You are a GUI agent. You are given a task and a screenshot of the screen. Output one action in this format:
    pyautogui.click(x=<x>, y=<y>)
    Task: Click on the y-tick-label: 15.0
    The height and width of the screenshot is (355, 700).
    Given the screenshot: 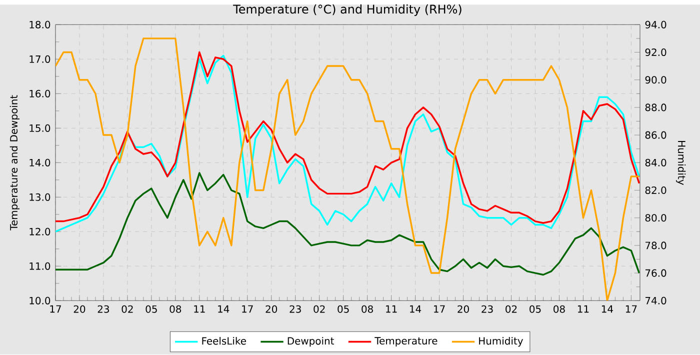 What is the action you would take?
    pyautogui.click(x=40, y=128)
    